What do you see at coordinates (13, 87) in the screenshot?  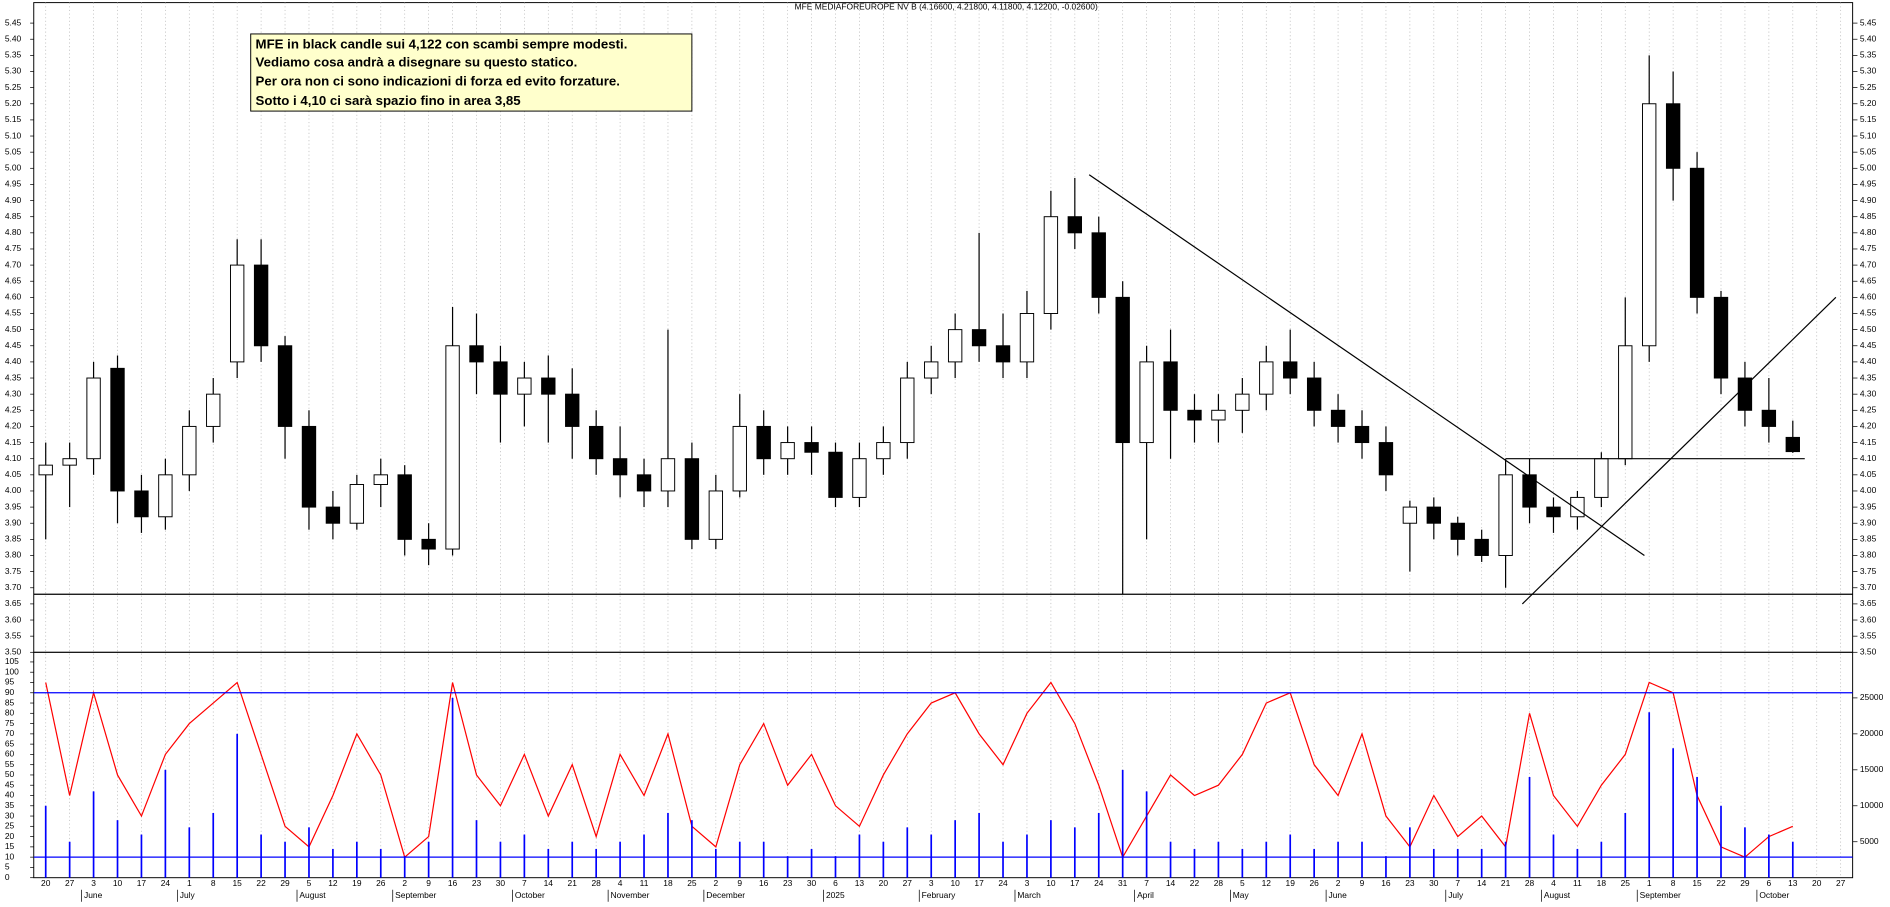 I see `y-tick-label: 5.25` at bounding box center [13, 87].